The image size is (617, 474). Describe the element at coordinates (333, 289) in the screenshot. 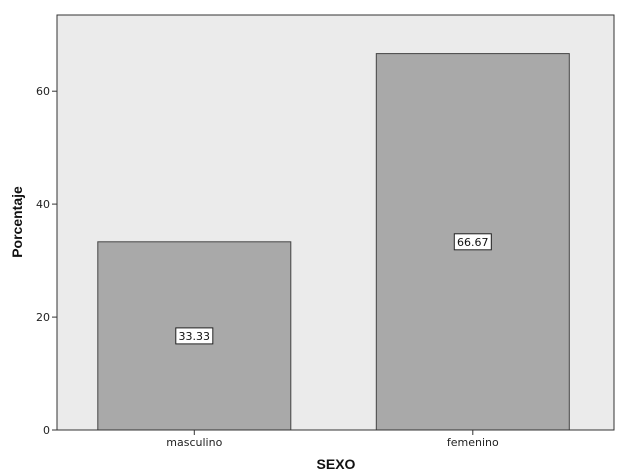

I see `data-labels-group: 33.33 66.67` at that location.